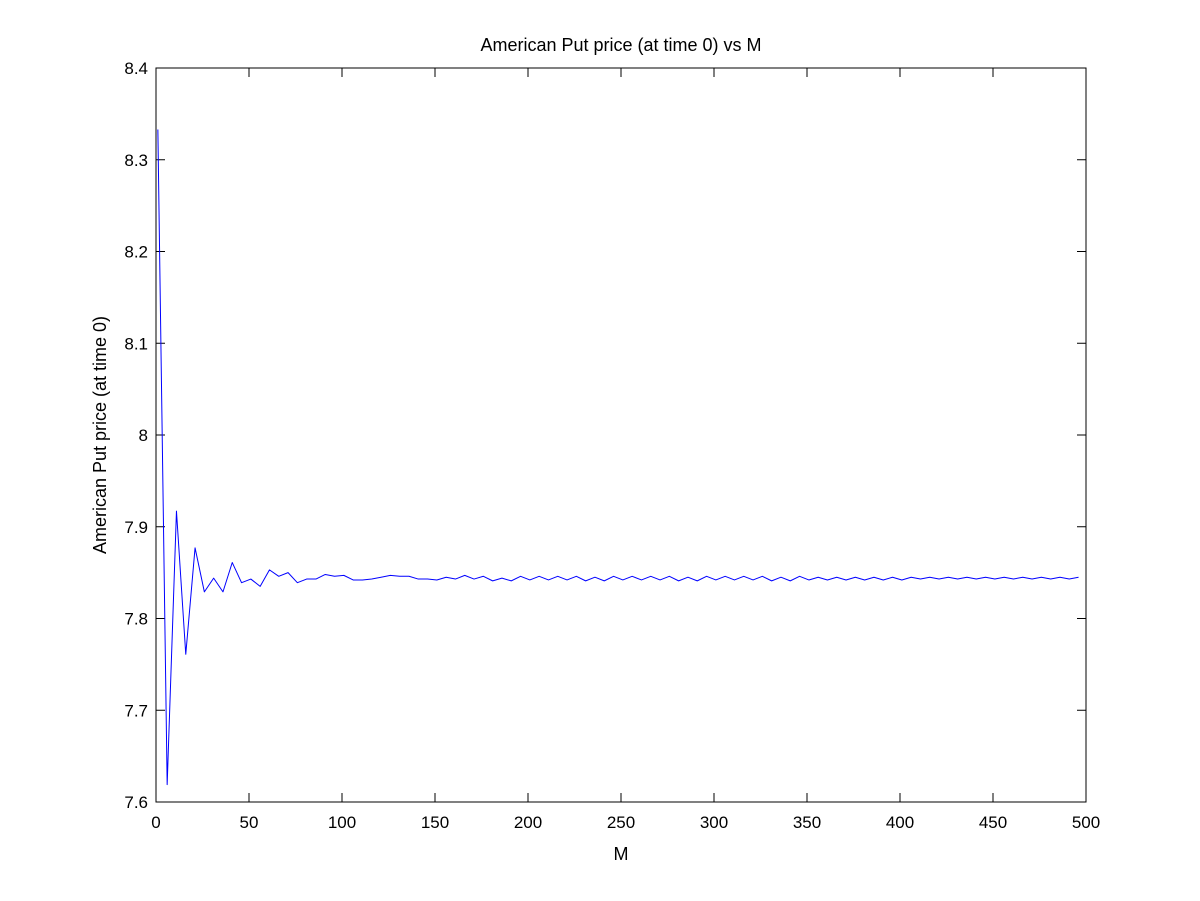  What do you see at coordinates (136, 710) in the screenshot?
I see `y-tick-label-1: 7.7` at bounding box center [136, 710].